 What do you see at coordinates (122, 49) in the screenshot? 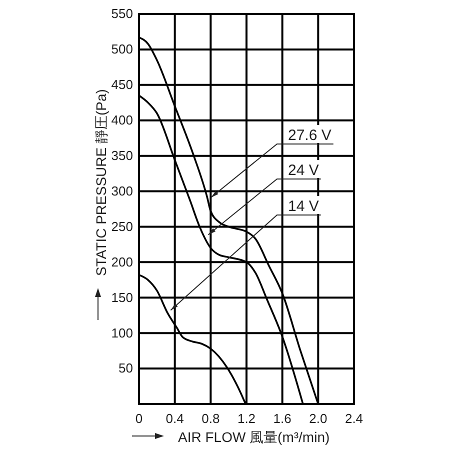
I see `y-tick-label: 500` at bounding box center [122, 49].